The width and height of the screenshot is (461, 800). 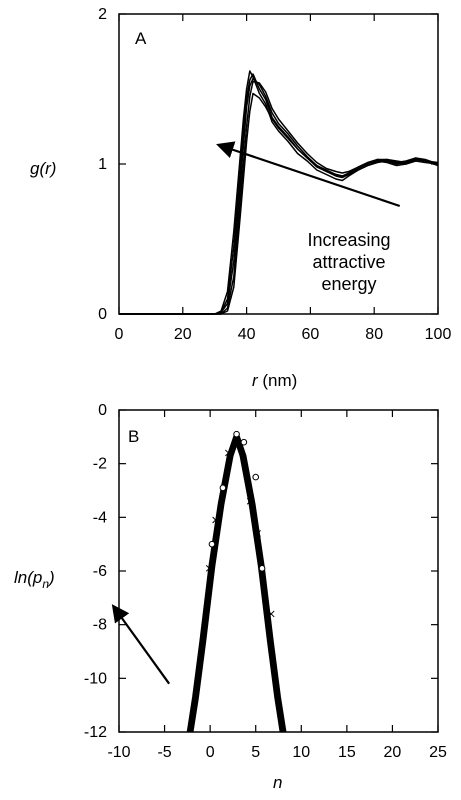 I want to click on y-tick-label: -2, so click(x=100, y=464).